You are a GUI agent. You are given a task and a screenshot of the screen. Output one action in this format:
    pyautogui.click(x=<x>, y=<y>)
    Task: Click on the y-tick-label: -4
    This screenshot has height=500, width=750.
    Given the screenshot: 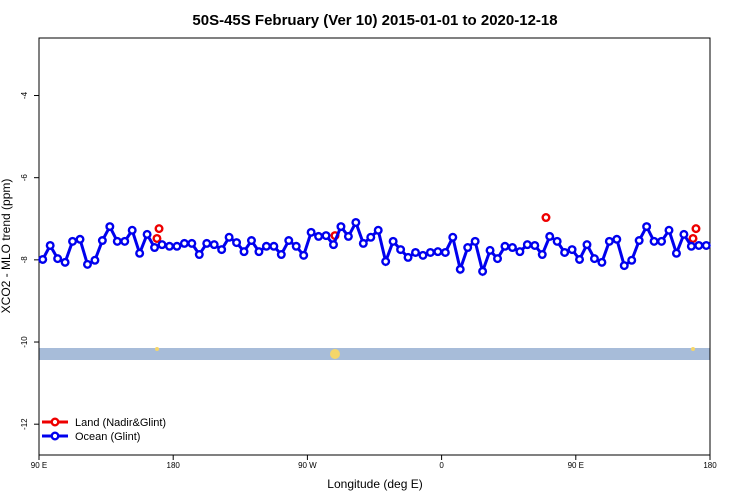 What is the action you would take?
    pyautogui.click(x=24, y=95)
    